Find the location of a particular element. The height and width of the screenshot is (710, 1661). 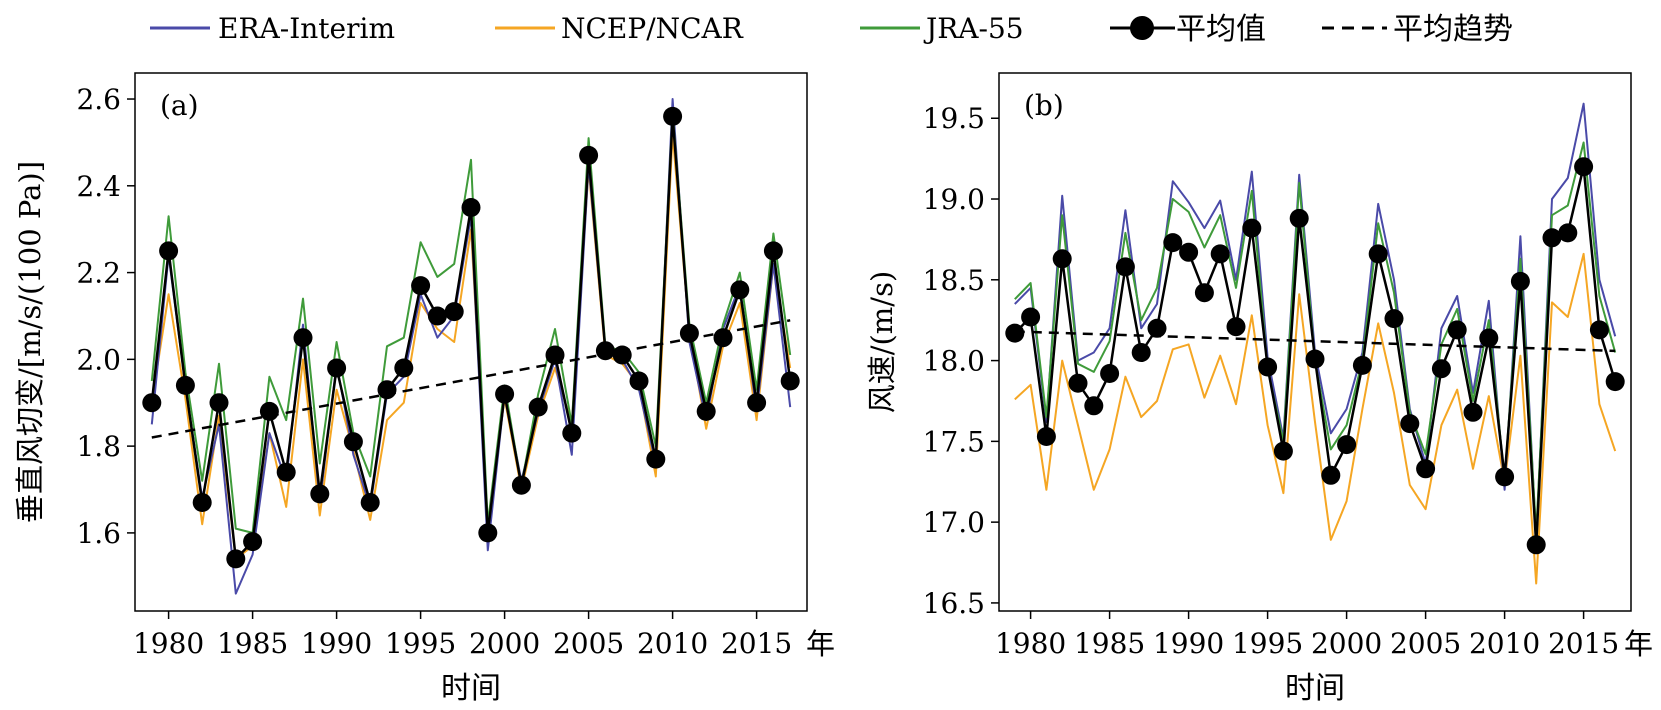

panel-a-mean-point-2007 is located at coordinates (622, 355).